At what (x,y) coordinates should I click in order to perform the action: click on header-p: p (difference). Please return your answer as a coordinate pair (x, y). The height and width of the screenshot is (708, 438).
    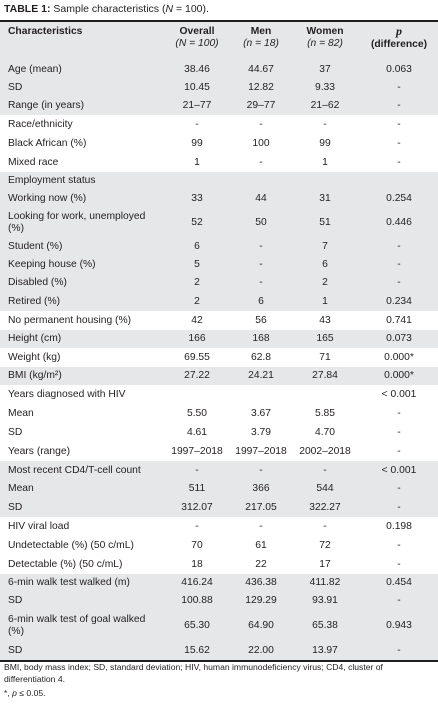
    Looking at the image, I should click on (399, 37).